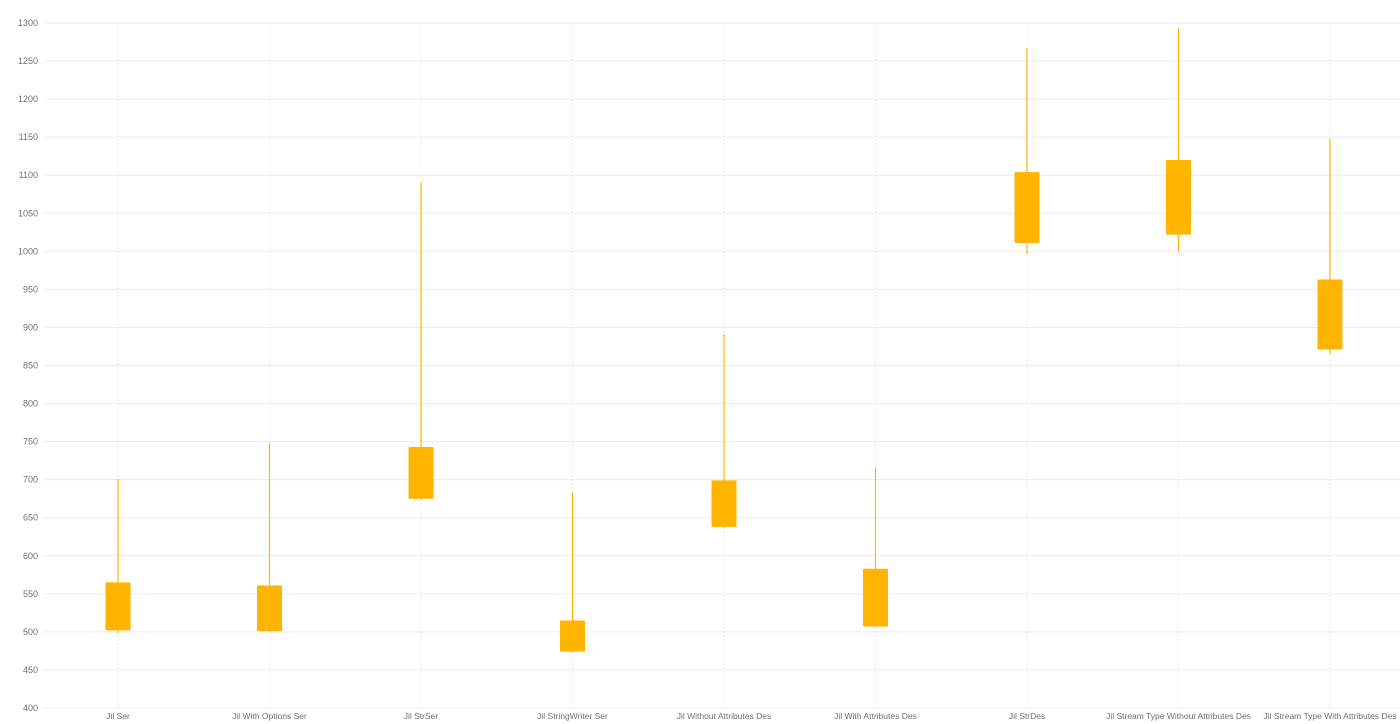 The width and height of the screenshot is (1400, 724). Describe the element at coordinates (30, 289) in the screenshot. I see `y-tick-label: 950` at that location.